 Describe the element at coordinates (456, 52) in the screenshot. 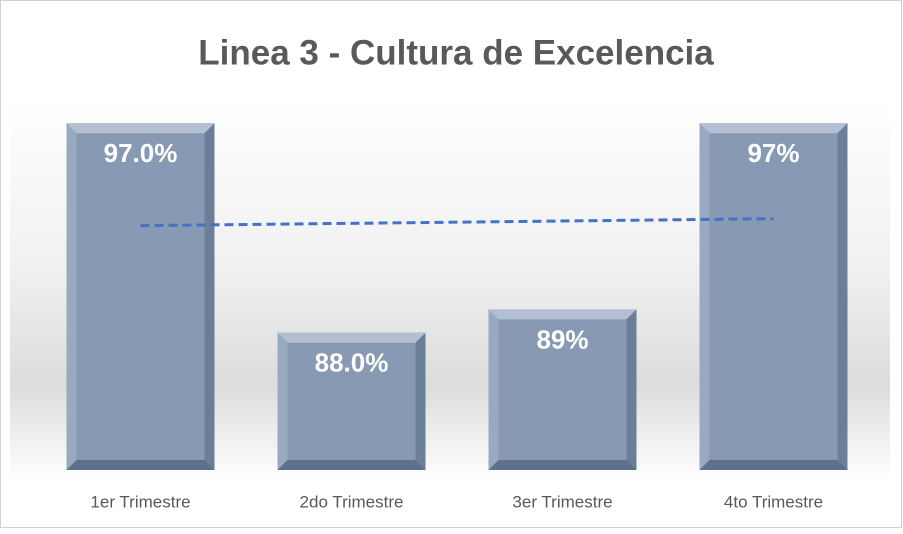

I see `chart-title: Linea 3 - Cultura de Excelencia` at that location.